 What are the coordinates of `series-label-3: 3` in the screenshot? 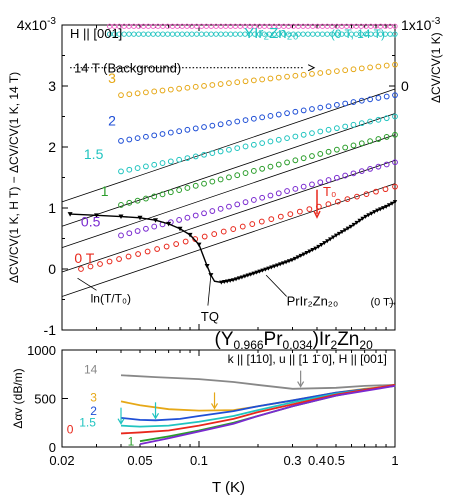 It's located at (112, 78).